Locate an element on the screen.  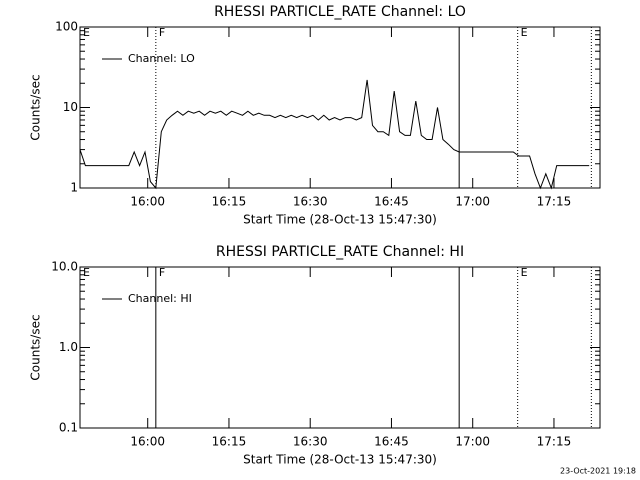
legend-label: Channel: HI is located at coordinates (160, 298).